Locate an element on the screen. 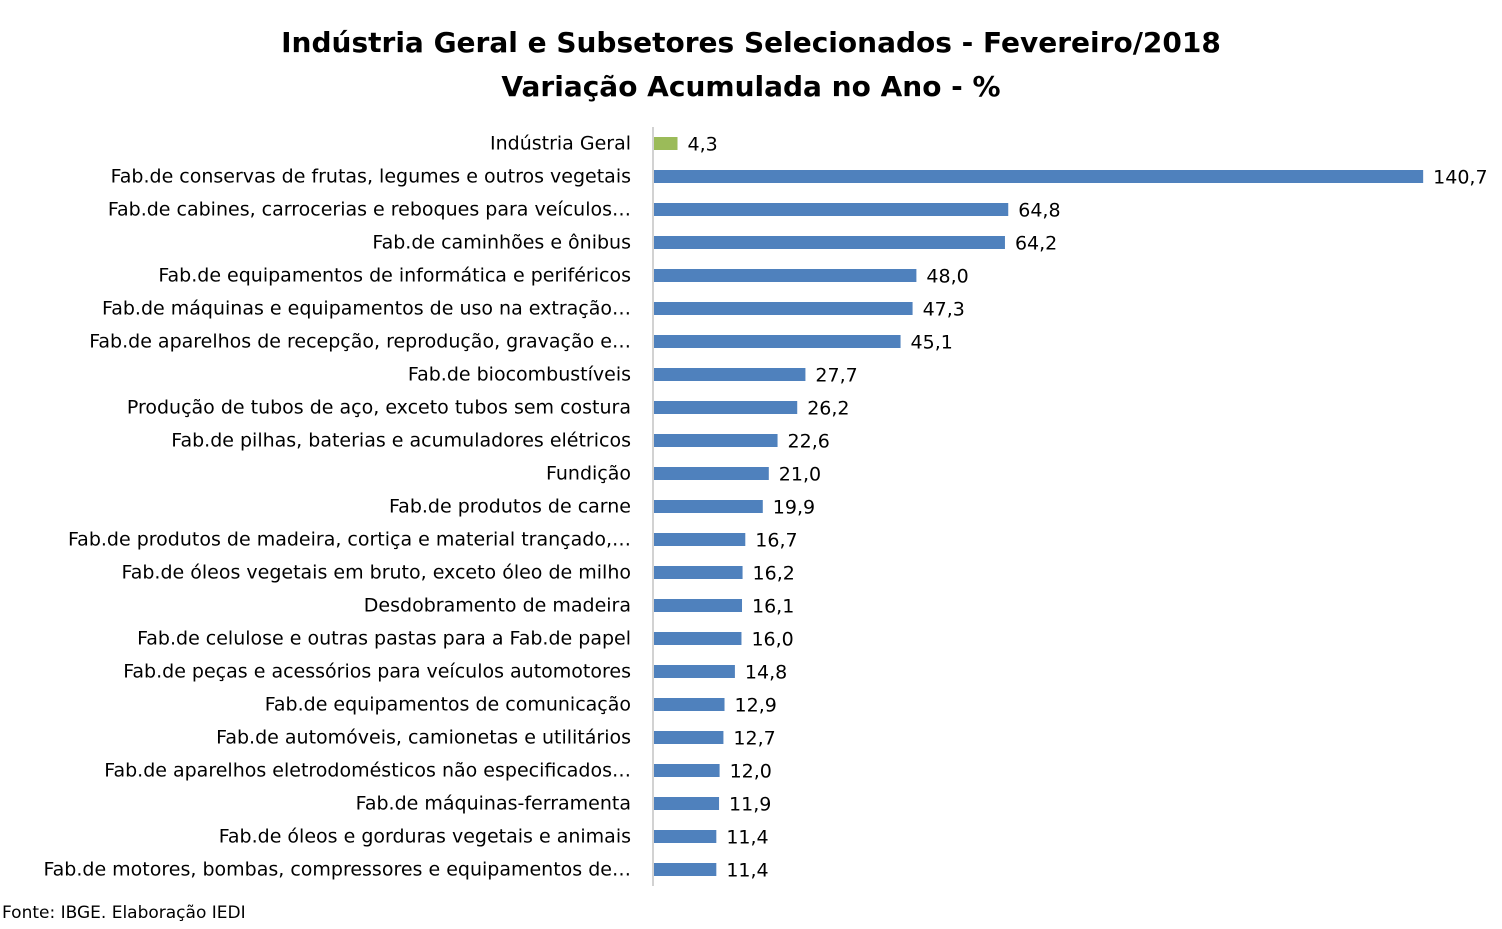 The width and height of the screenshot is (1502, 929). chart-subtitle: Variação Acumulada no Ano - % is located at coordinates (750, 86).